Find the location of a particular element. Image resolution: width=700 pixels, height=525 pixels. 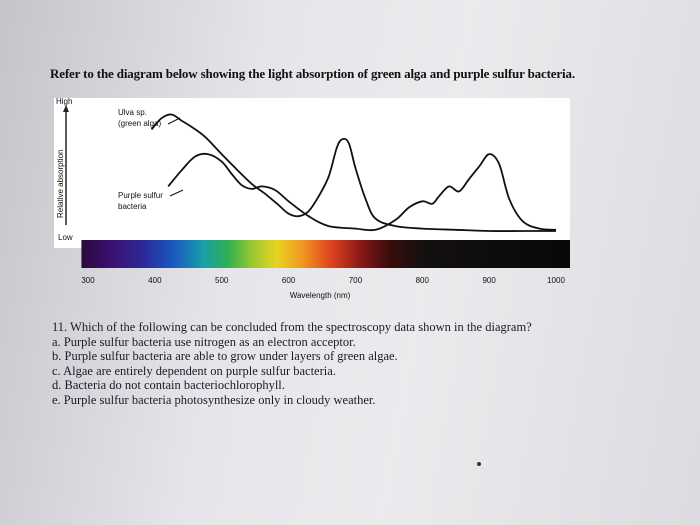

purple-label-pointer is located at coordinates (176, 193).